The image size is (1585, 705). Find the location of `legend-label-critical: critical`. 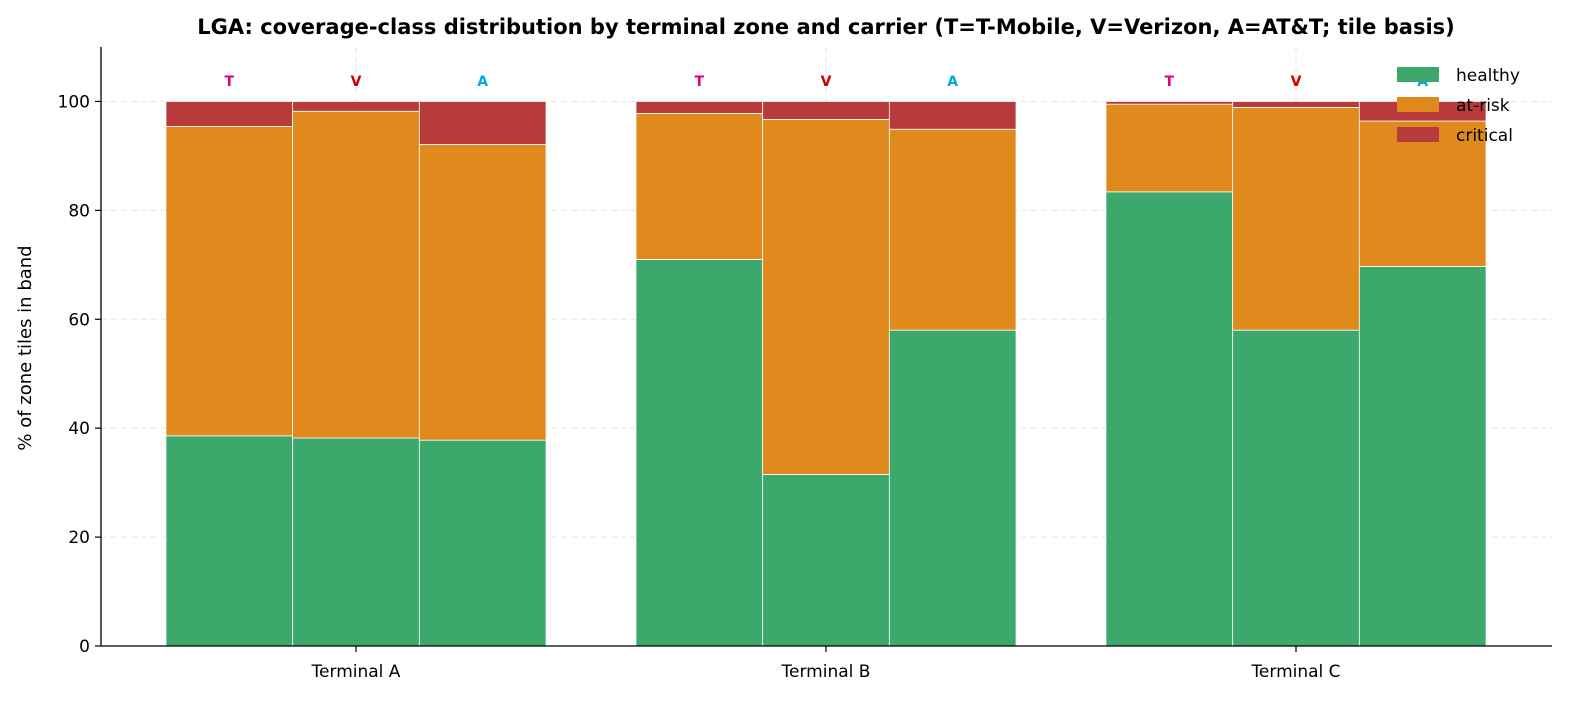

legend-label-critical: critical is located at coordinates (1484, 136).